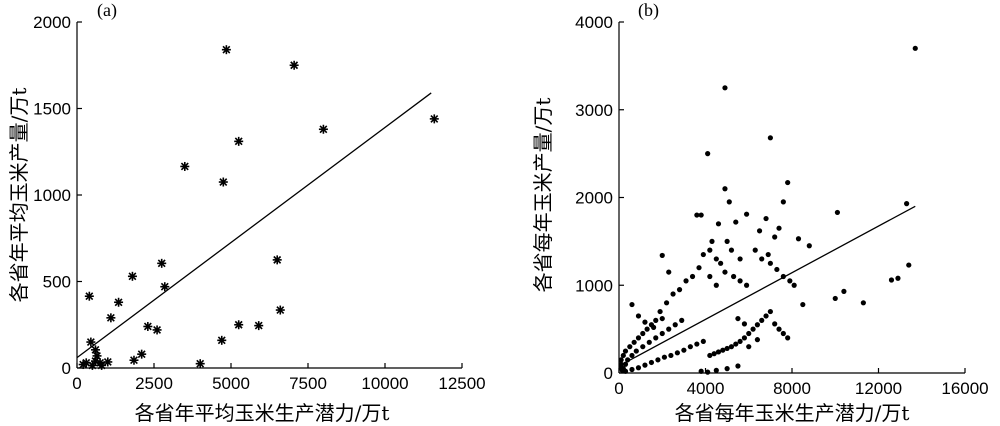 The height and width of the screenshot is (426, 1000). What do you see at coordinates (279, 378) in the screenshot?
I see `panel-a-x-ticks: 0 2500 5000 7500 10000 12500` at bounding box center [279, 378].